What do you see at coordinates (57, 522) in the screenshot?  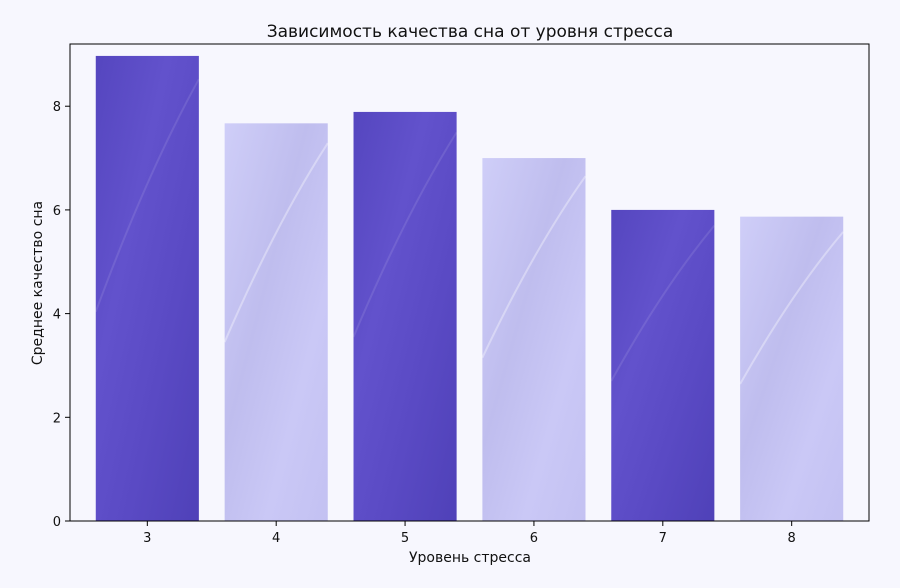 I see `y-tick-label-0: 0` at bounding box center [57, 522].